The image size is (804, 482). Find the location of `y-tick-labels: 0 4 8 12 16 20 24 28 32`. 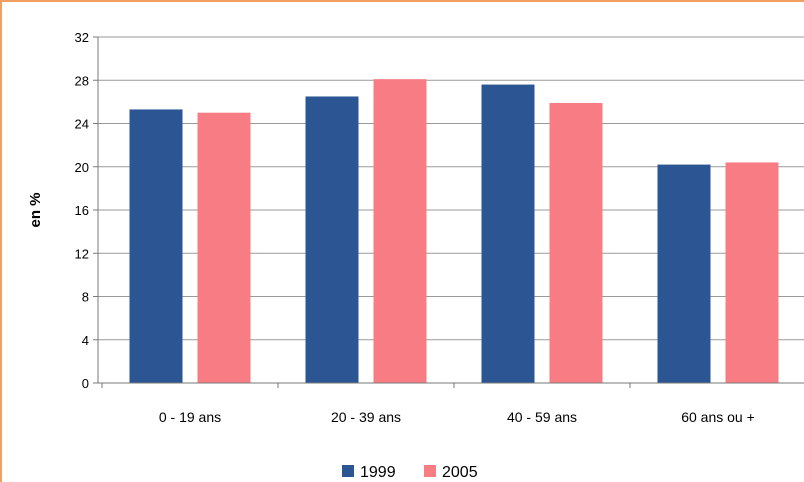

y-tick-labels: 0 4 8 12 16 20 24 28 32 is located at coordinates (82, 210).